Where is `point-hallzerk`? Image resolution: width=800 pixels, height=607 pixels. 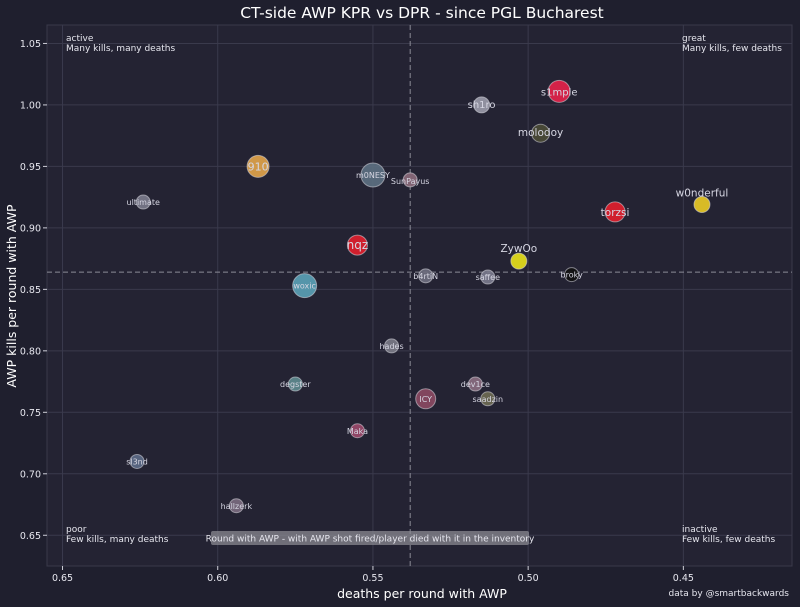 point-hallzerk is located at coordinates (236, 506).